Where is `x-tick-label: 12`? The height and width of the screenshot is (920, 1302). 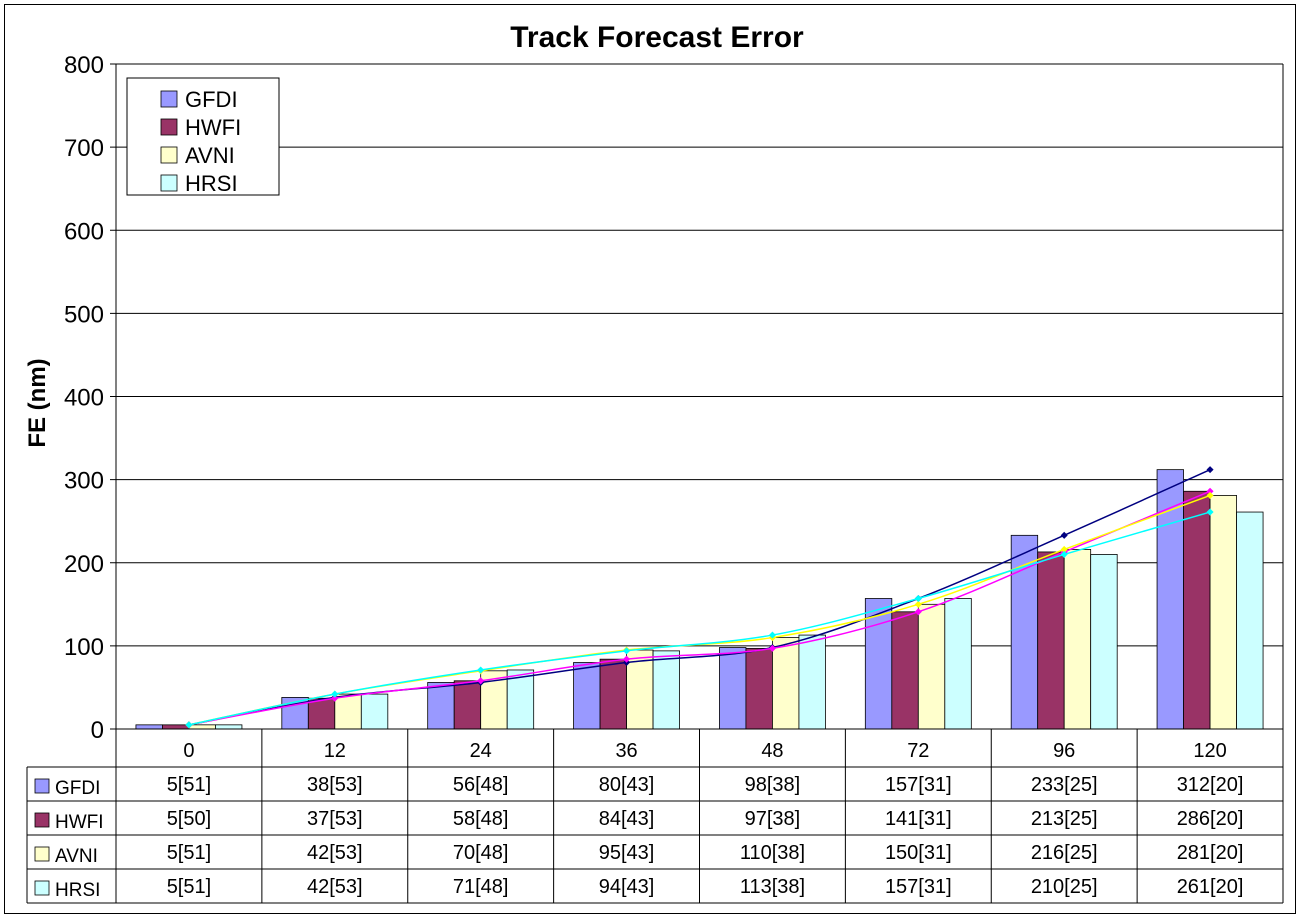 x-tick-label: 12 is located at coordinates (335, 751).